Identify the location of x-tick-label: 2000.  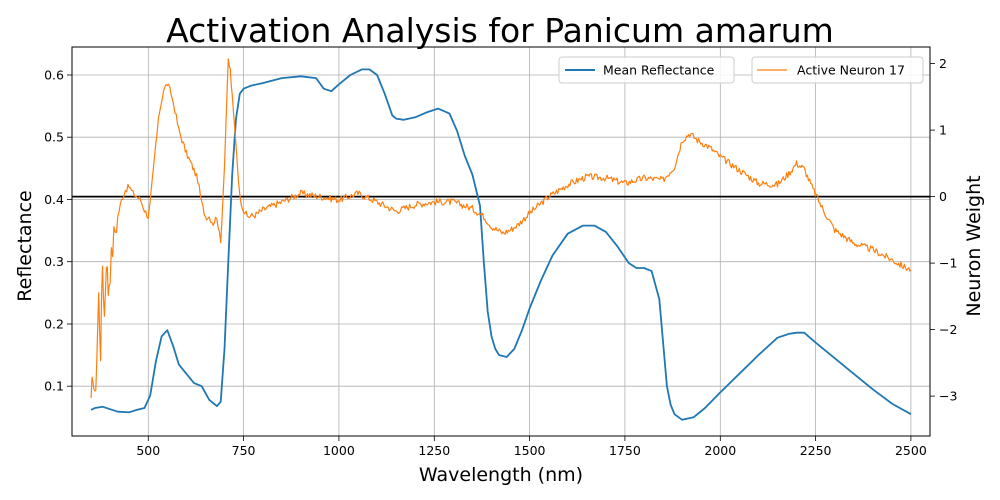
(720, 450).